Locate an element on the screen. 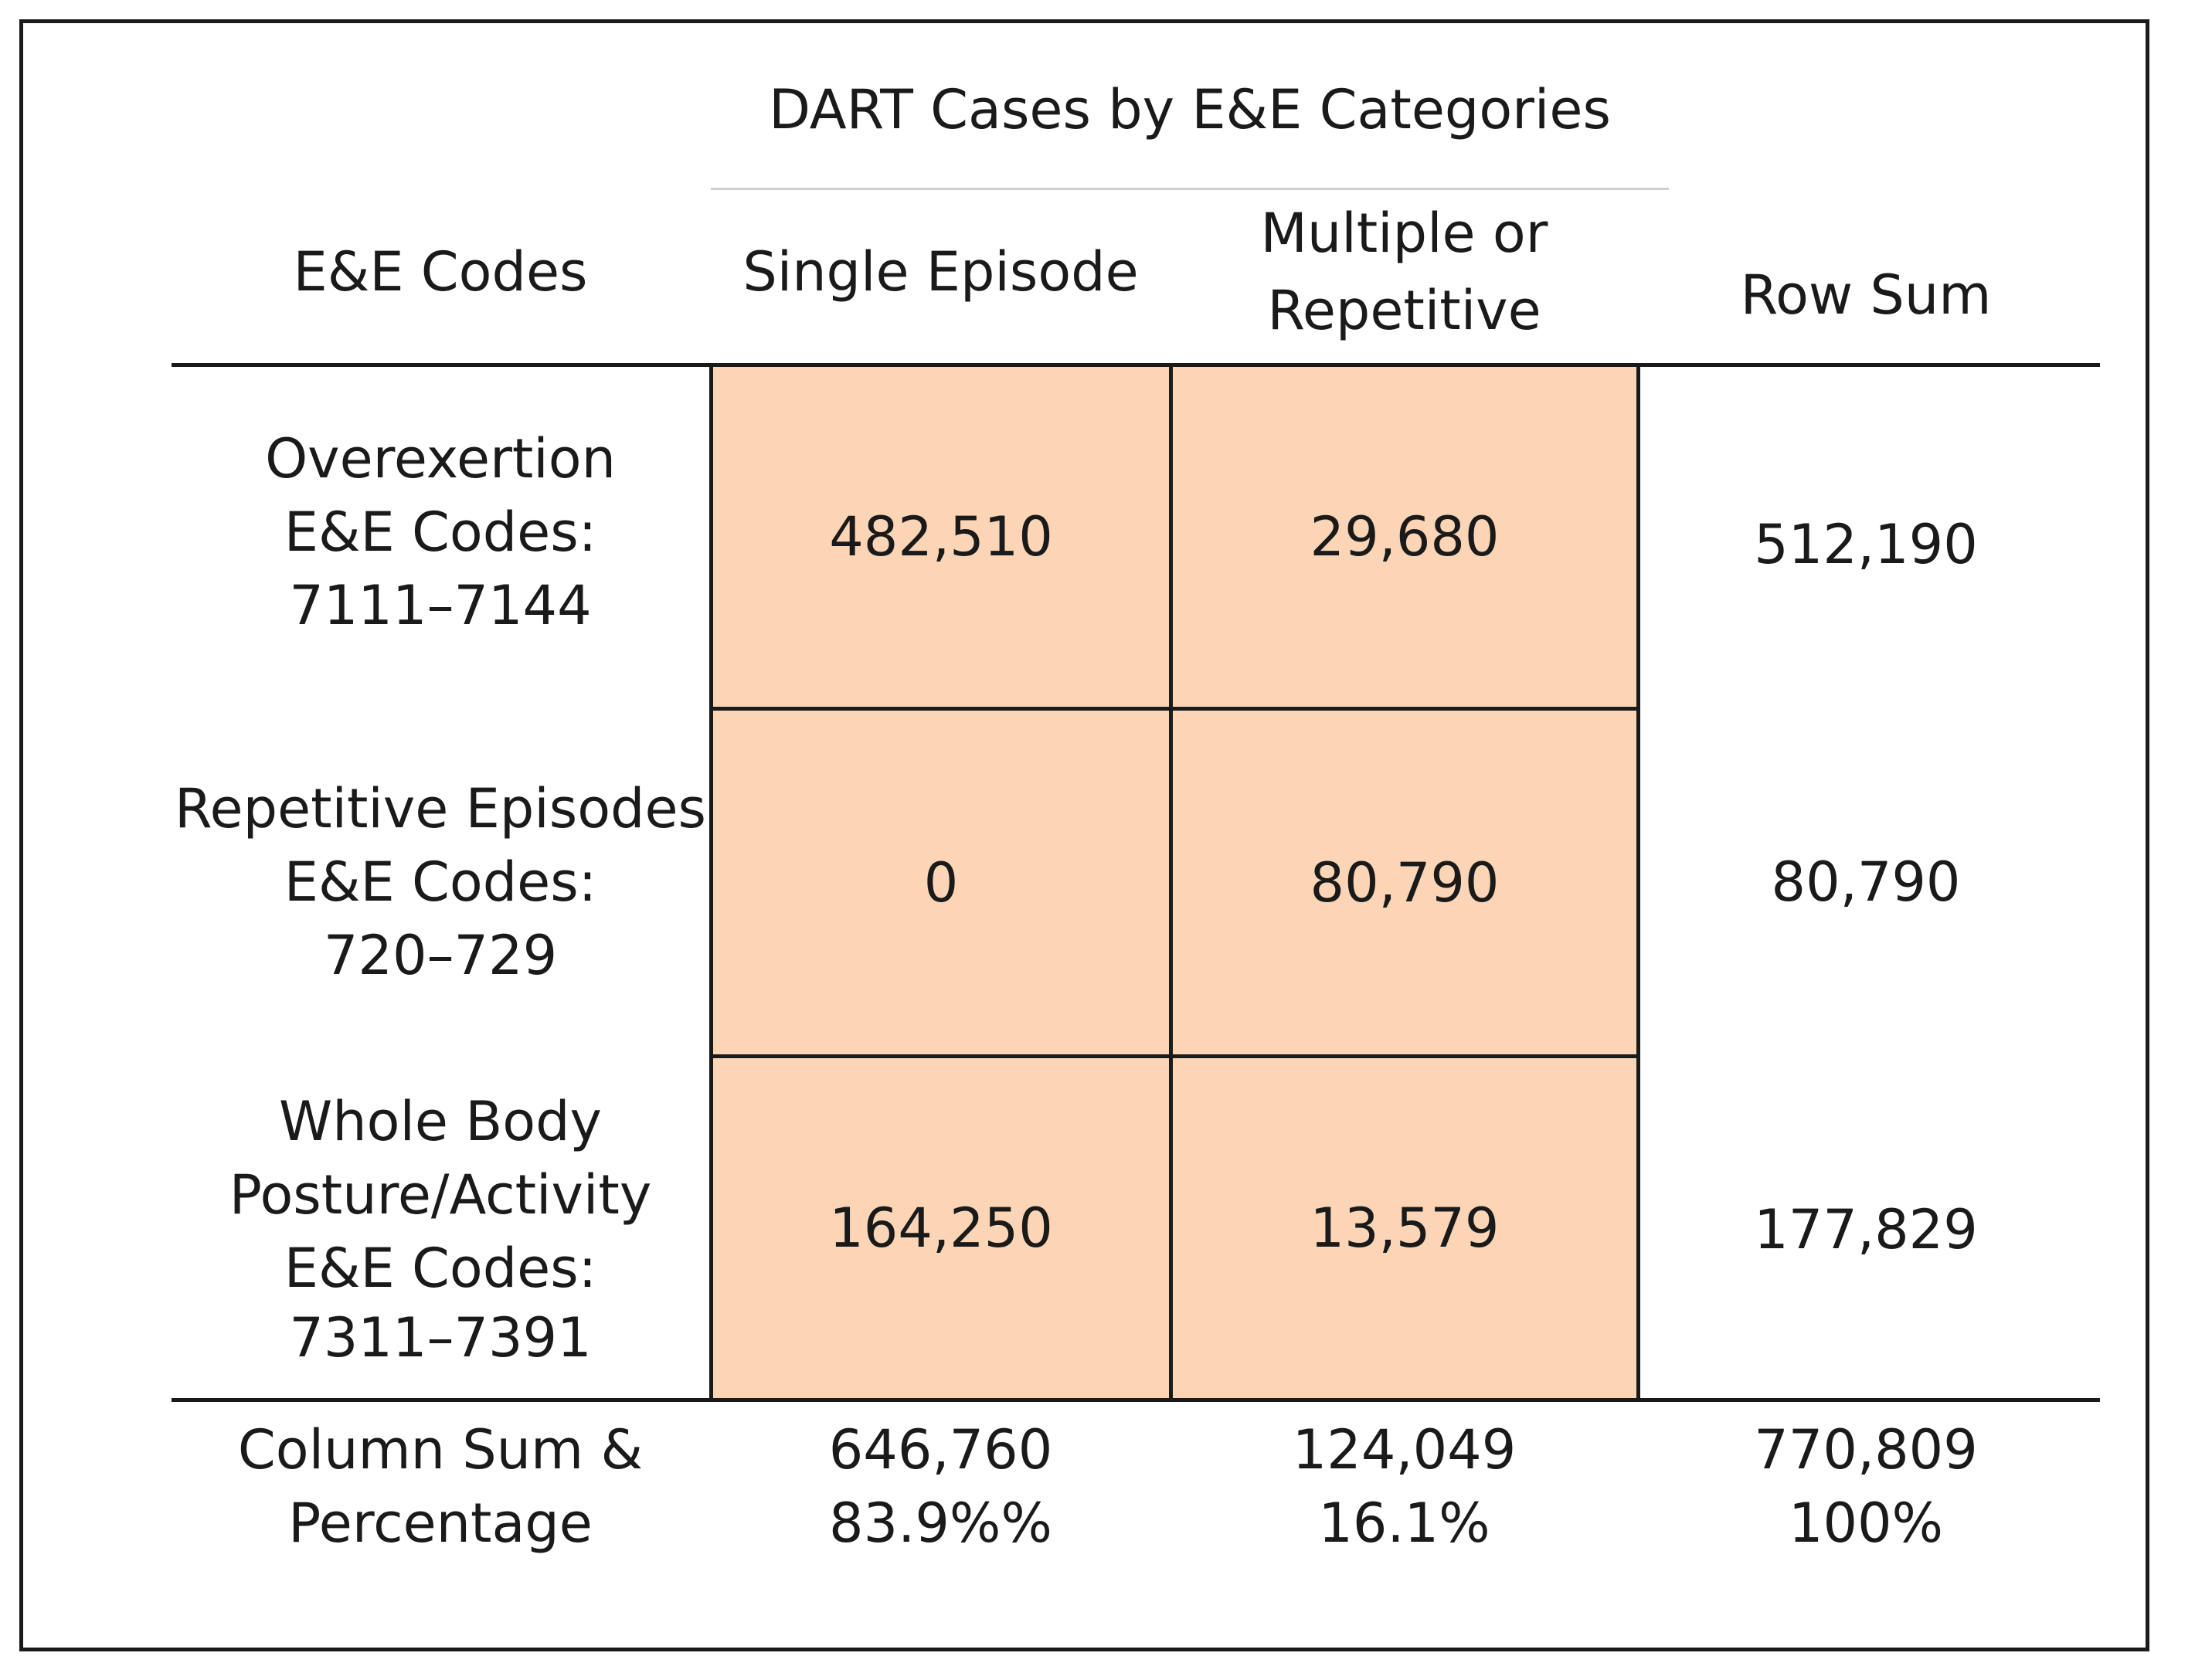 This screenshot has width=2195, height=1680. header-multiple-line1: Multiple or is located at coordinates (1404, 234).